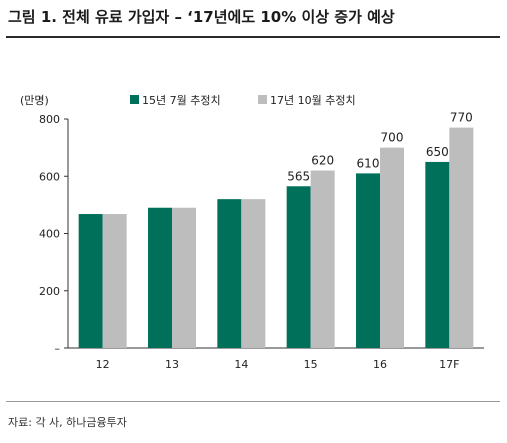  What do you see at coordinates (253, 37) in the screenshot?
I see `title-divider` at bounding box center [253, 37].